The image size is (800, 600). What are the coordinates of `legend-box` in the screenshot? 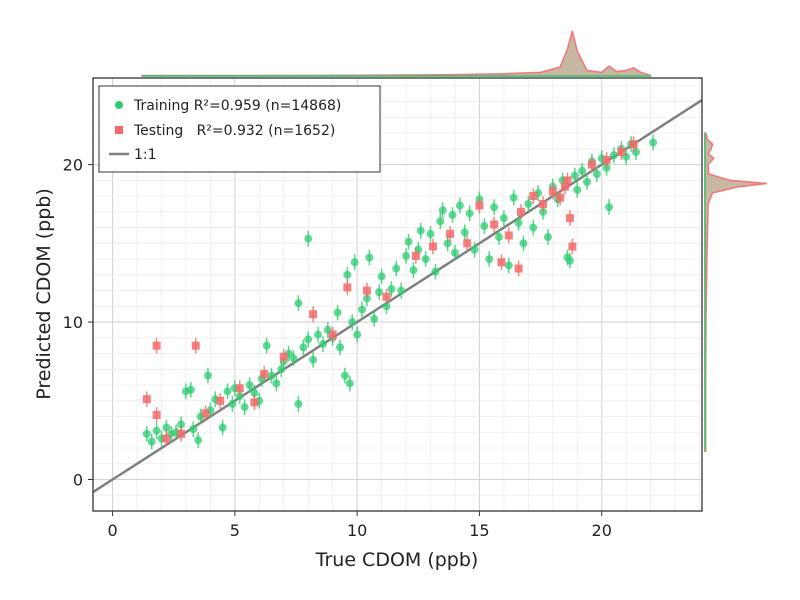 It's located at (239, 129).